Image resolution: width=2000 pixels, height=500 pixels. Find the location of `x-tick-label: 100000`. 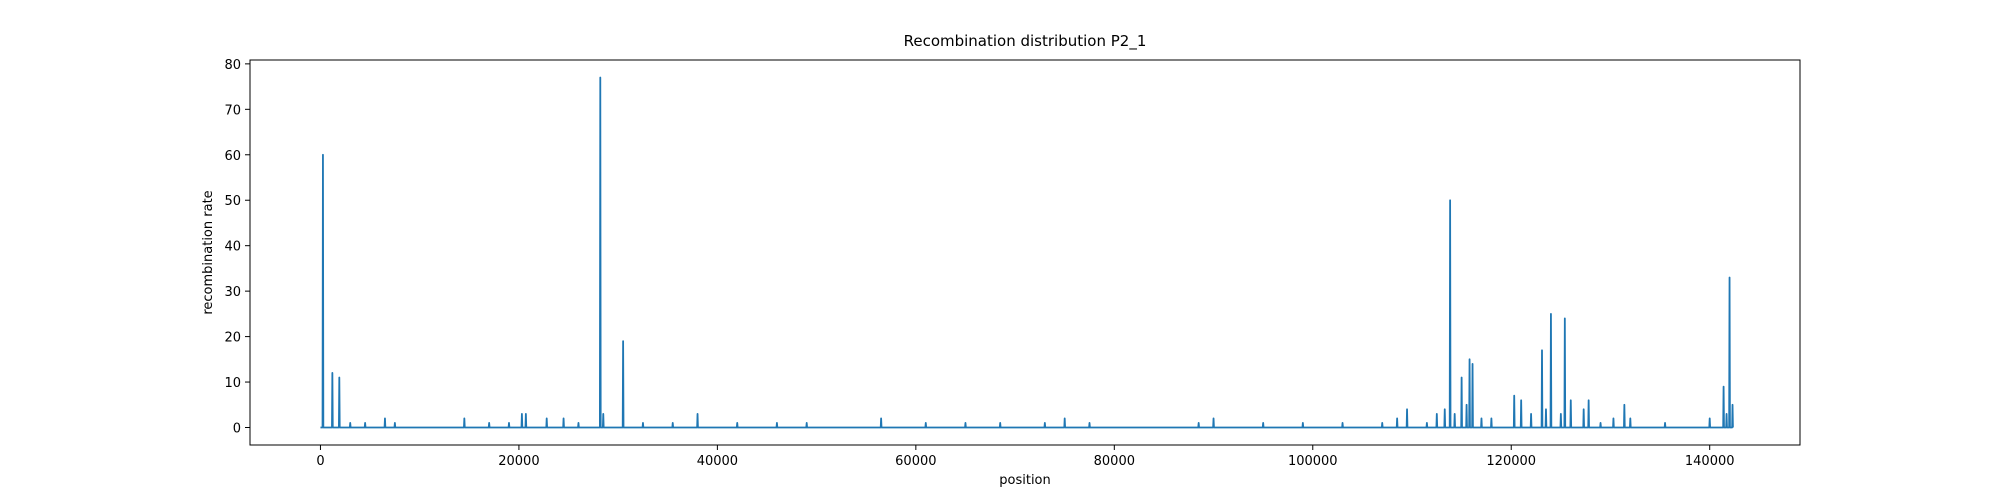

x-tick-label: 100000 is located at coordinates (1313, 461).